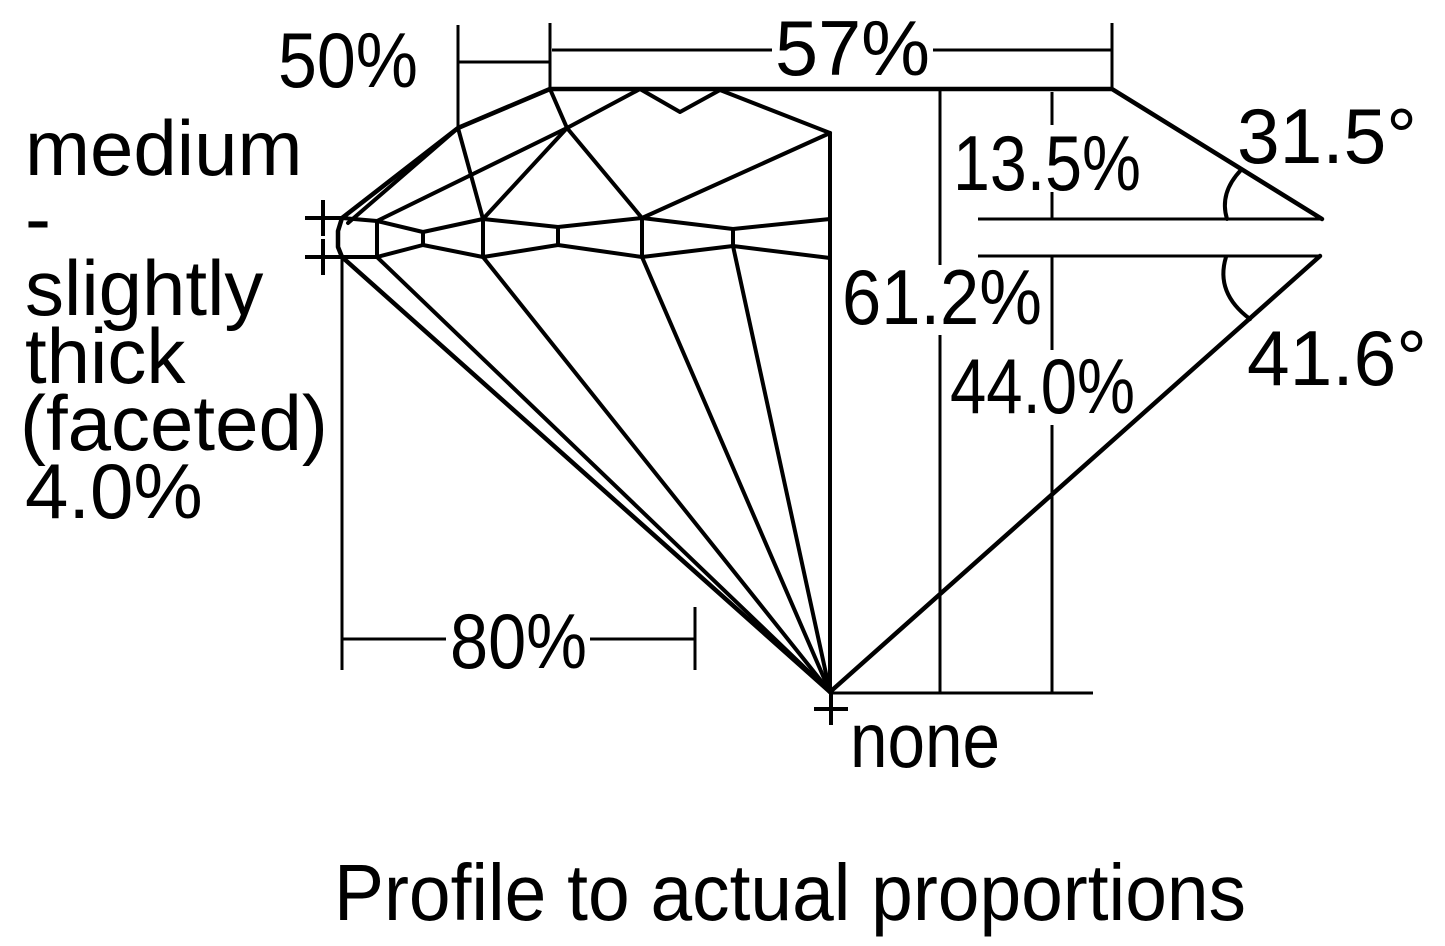  What do you see at coordinates (586, 251) in the screenshot?
I see `girdle-bottom-edge` at bounding box center [586, 251].